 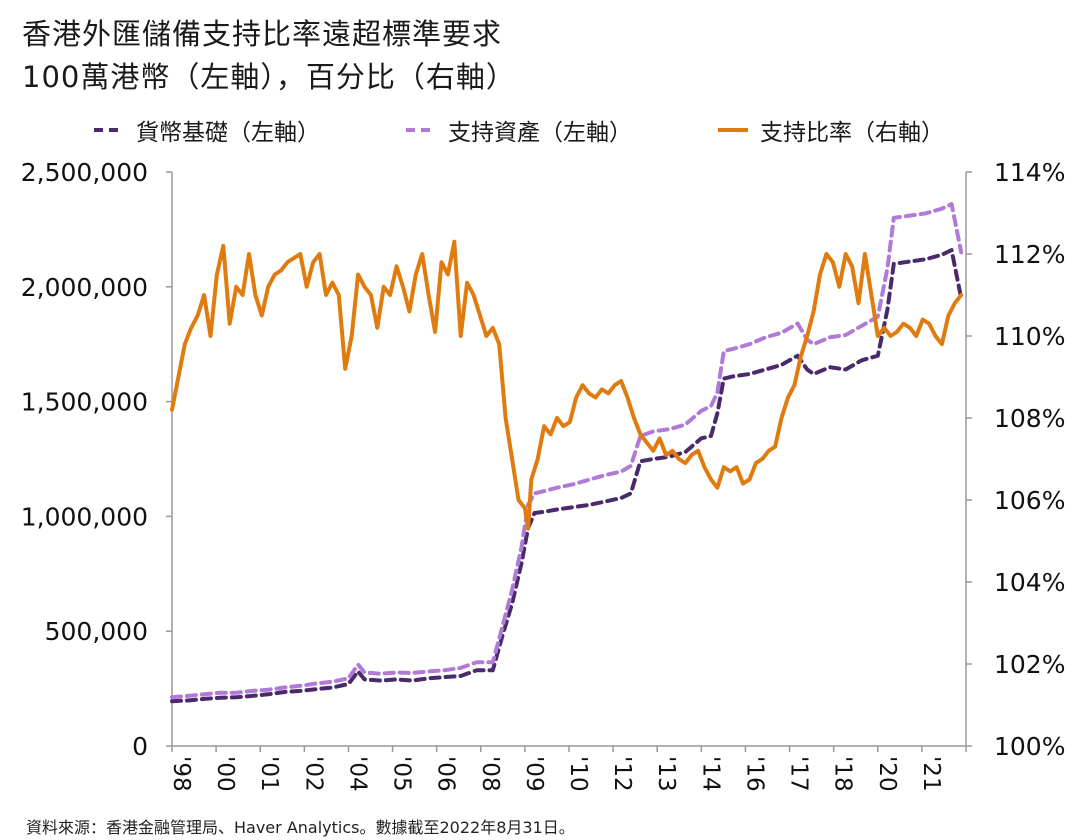 What do you see at coordinates (622, 774) in the screenshot?
I see `x-tick-label: '12` at bounding box center [622, 774].